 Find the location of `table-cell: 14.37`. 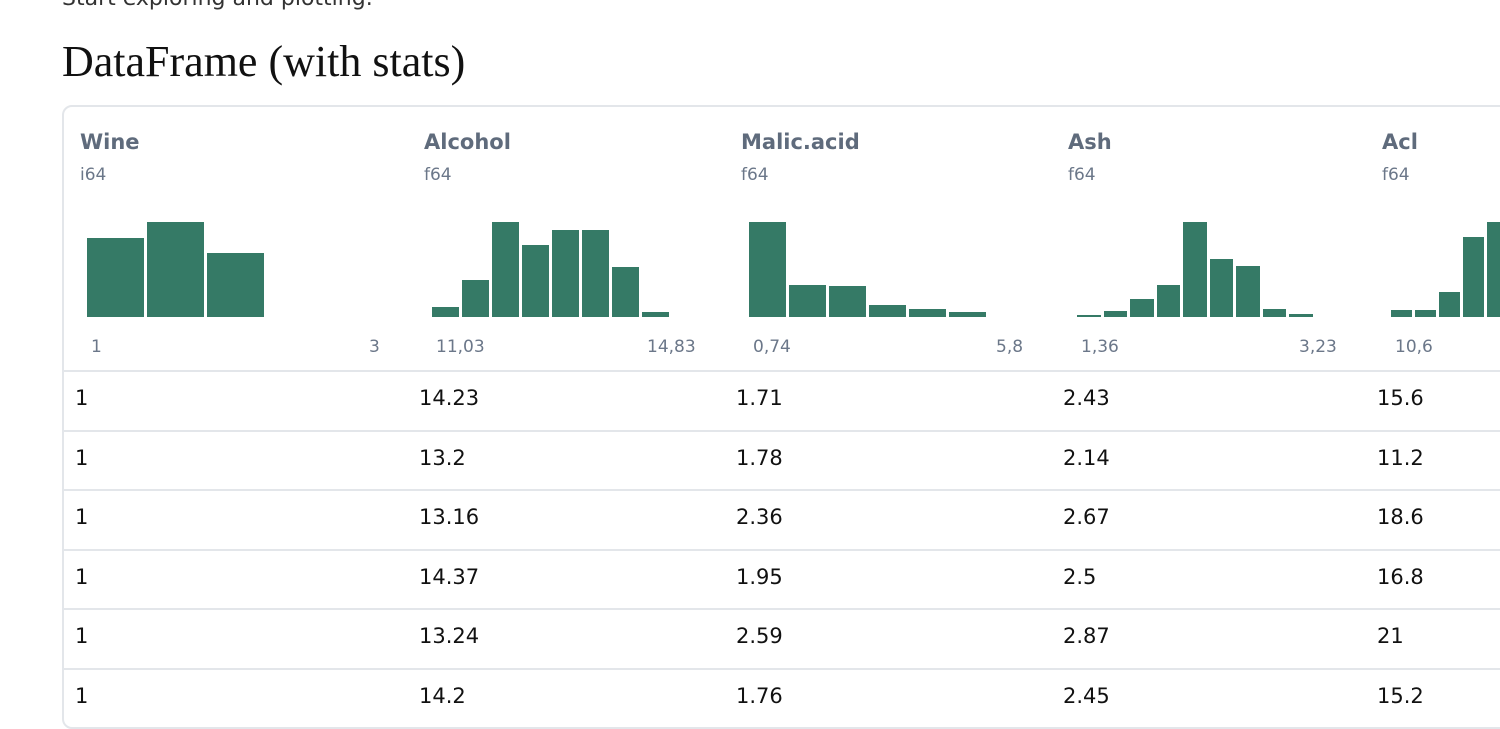

table-cell: 14.37 is located at coordinates (449, 576).